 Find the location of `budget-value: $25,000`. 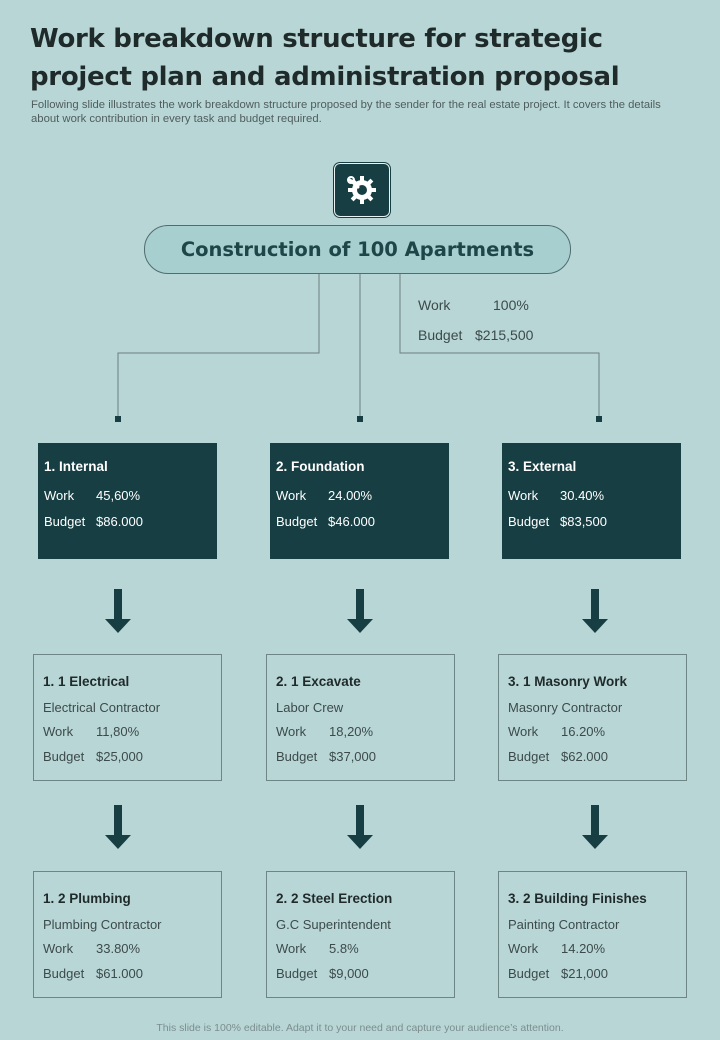

budget-value: $25,000 is located at coordinates (119, 756).